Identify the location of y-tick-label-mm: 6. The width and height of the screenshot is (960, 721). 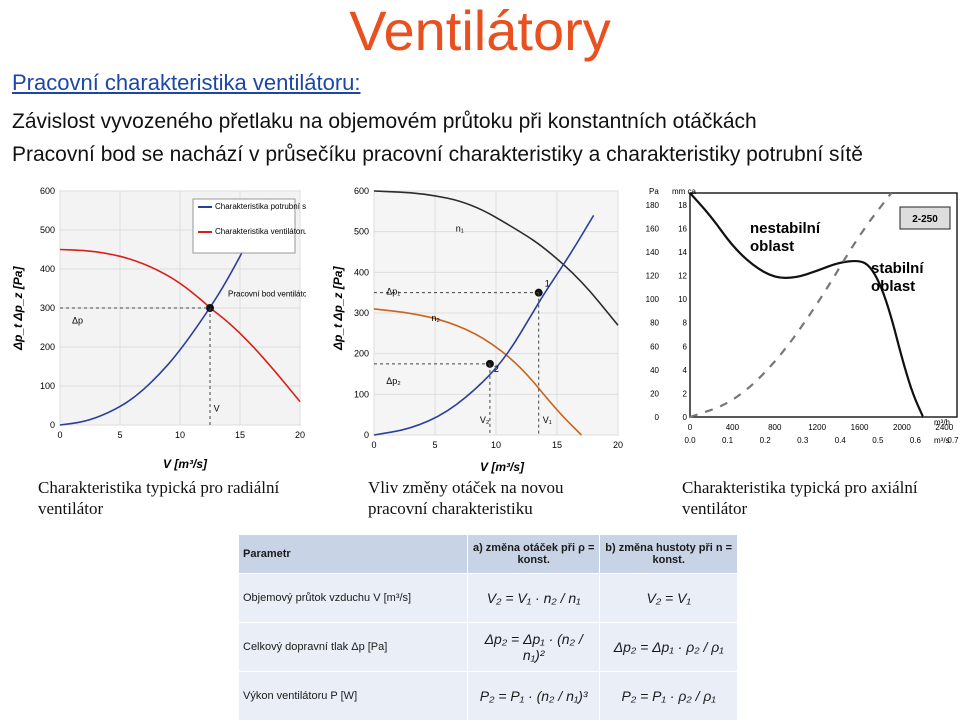
(685, 346).